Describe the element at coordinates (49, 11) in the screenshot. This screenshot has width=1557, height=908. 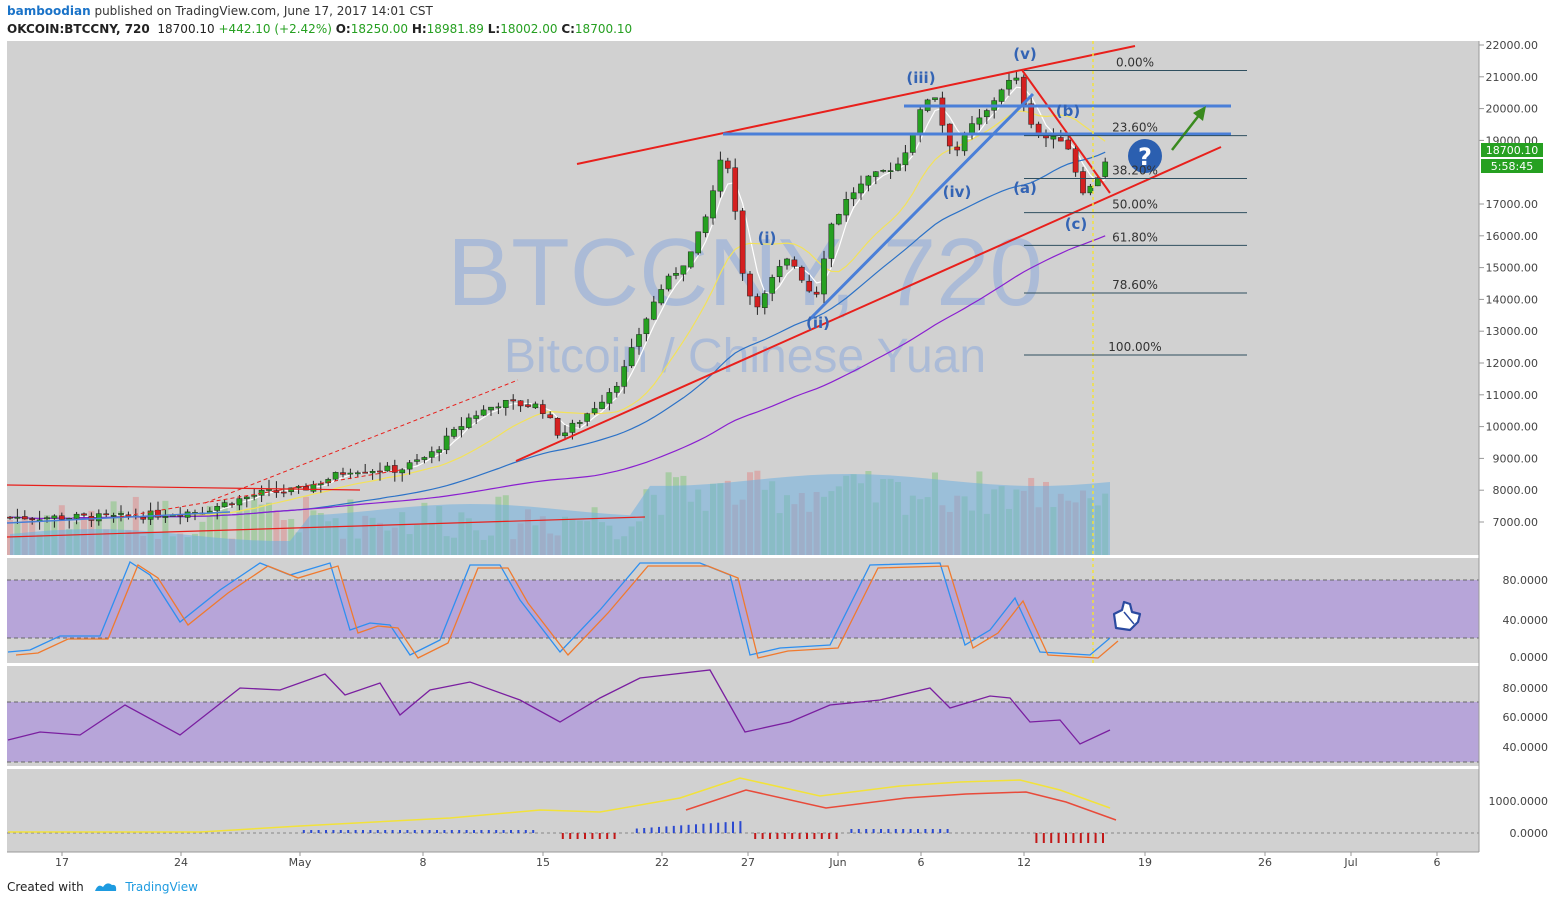
I see `author-link: bamboodian` at that location.